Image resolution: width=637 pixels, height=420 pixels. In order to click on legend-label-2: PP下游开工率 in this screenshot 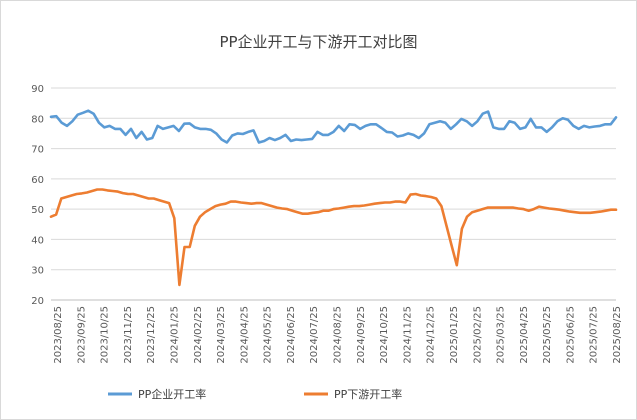, I will do `click(368, 394)`.